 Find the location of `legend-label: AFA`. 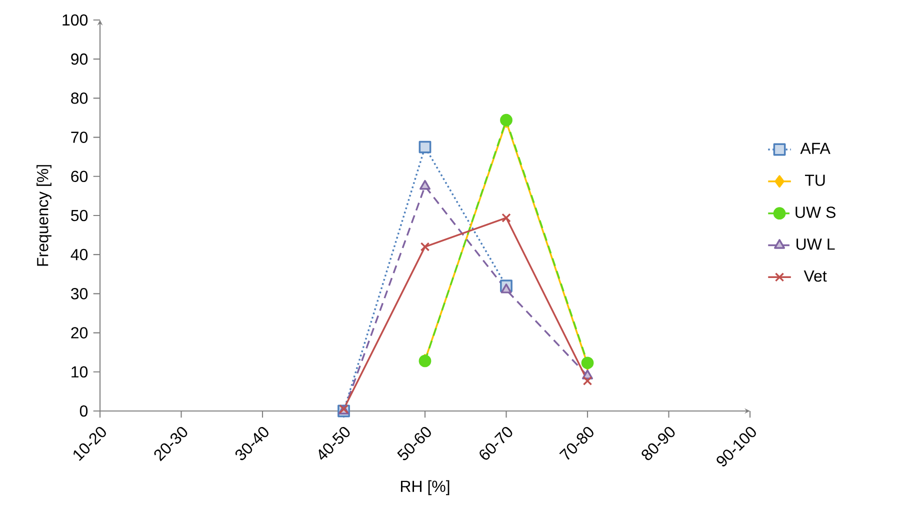

legend-label: AFA is located at coordinates (815, 148).